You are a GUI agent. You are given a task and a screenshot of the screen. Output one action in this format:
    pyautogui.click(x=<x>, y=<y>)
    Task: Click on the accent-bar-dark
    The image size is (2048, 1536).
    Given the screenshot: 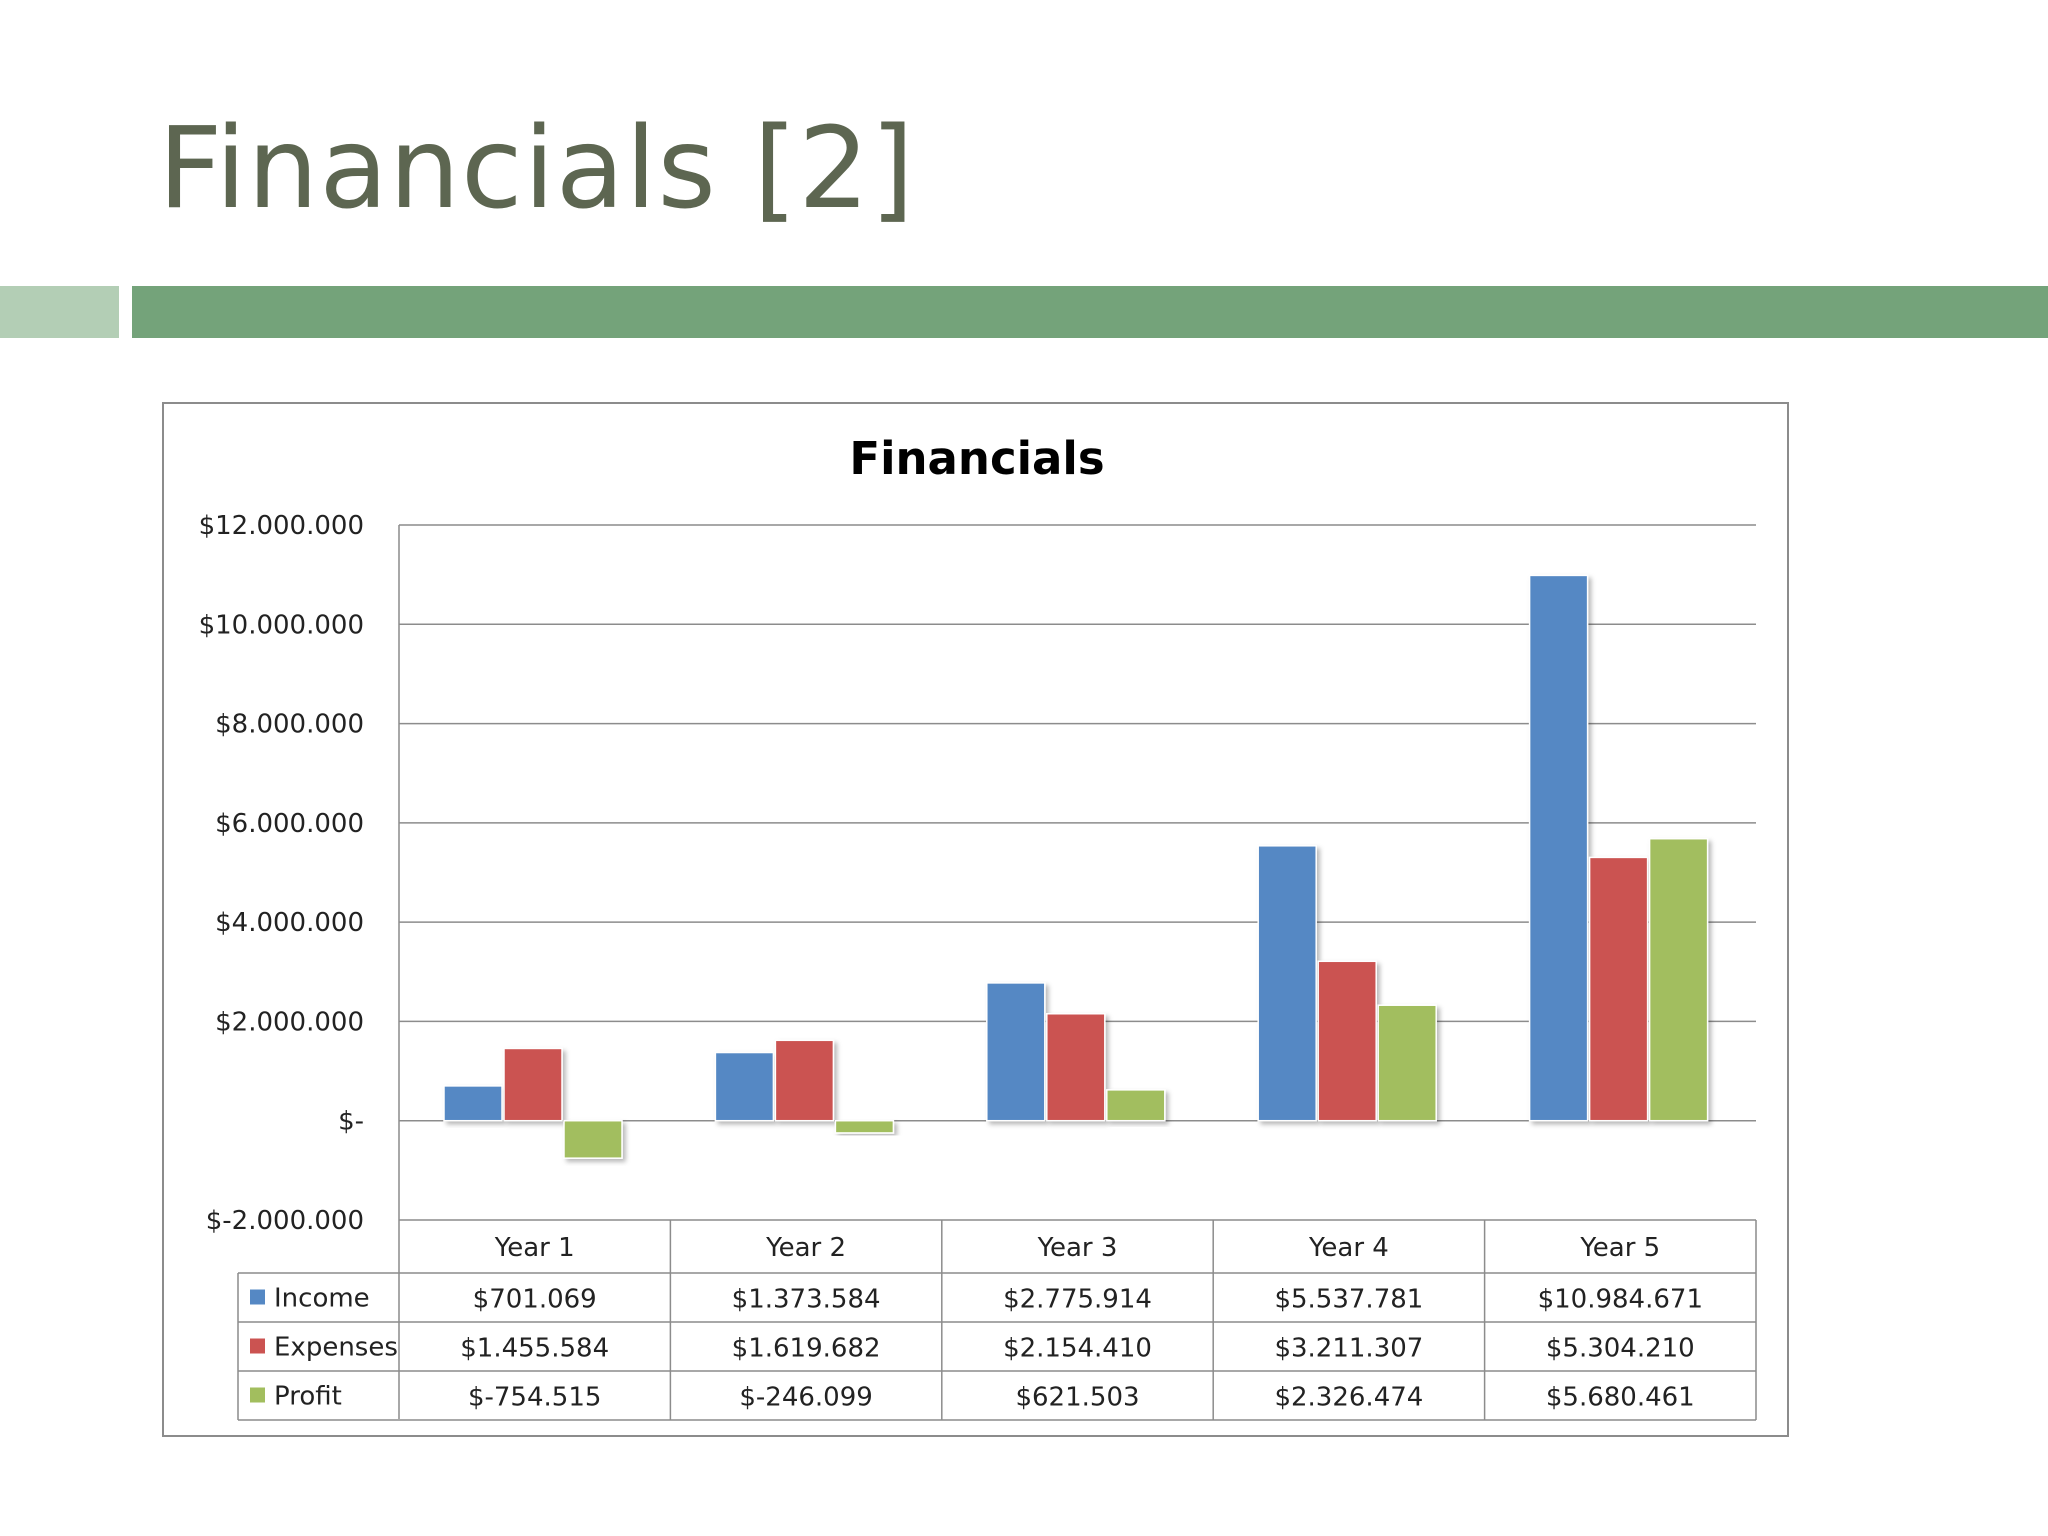 What is the action you would take?
    pyautogui.click(x=1090, y=312)
    